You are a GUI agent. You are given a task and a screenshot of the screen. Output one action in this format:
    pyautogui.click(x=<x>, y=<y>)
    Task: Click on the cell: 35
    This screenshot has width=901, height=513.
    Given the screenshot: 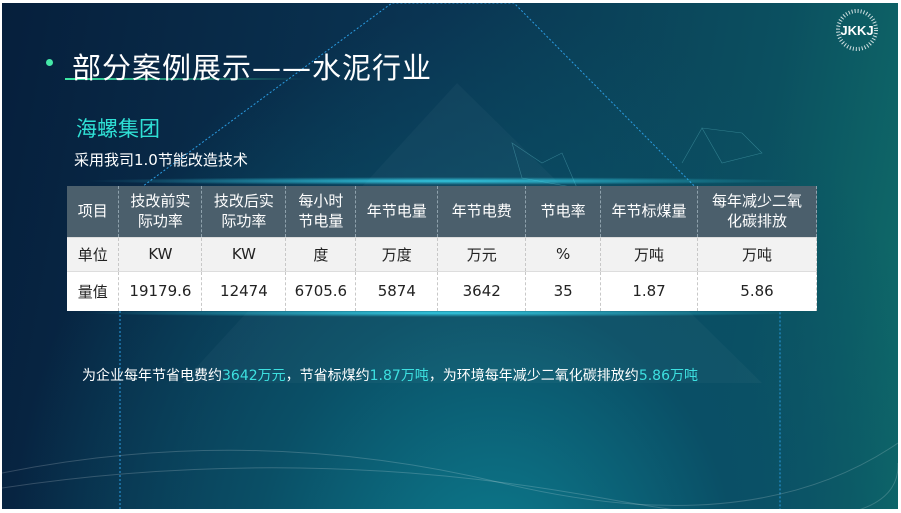 What is the action you would take?
    pyautogui.click(x=563, y=290)
    